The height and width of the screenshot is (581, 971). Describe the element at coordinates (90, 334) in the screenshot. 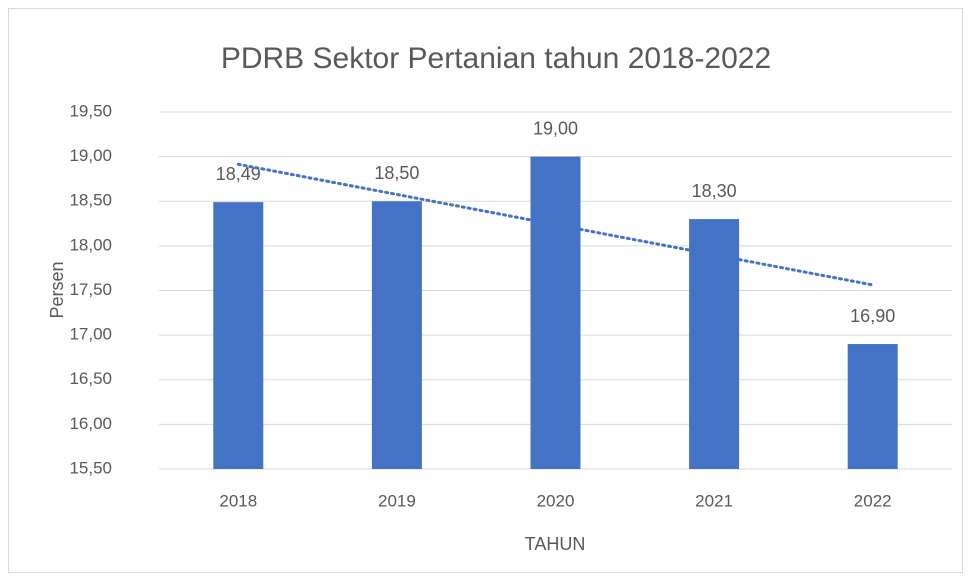

I see `y-tick-label: 17,00` at that location.